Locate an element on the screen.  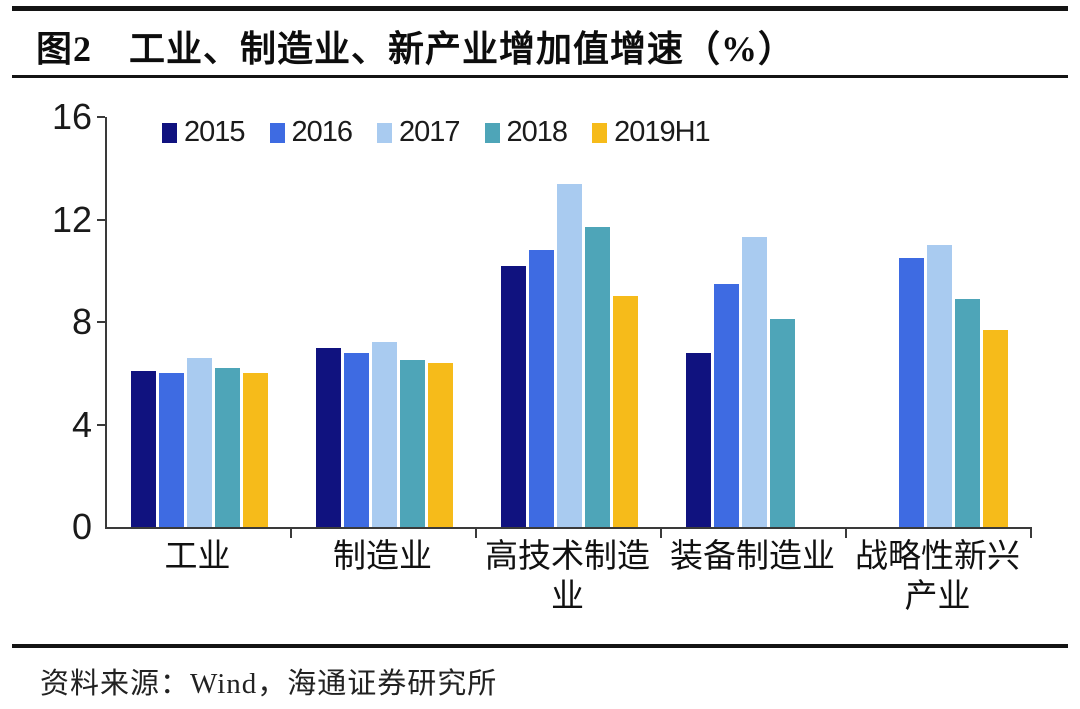
bar-2019H1-工业 is located at coordinates (255, 450).